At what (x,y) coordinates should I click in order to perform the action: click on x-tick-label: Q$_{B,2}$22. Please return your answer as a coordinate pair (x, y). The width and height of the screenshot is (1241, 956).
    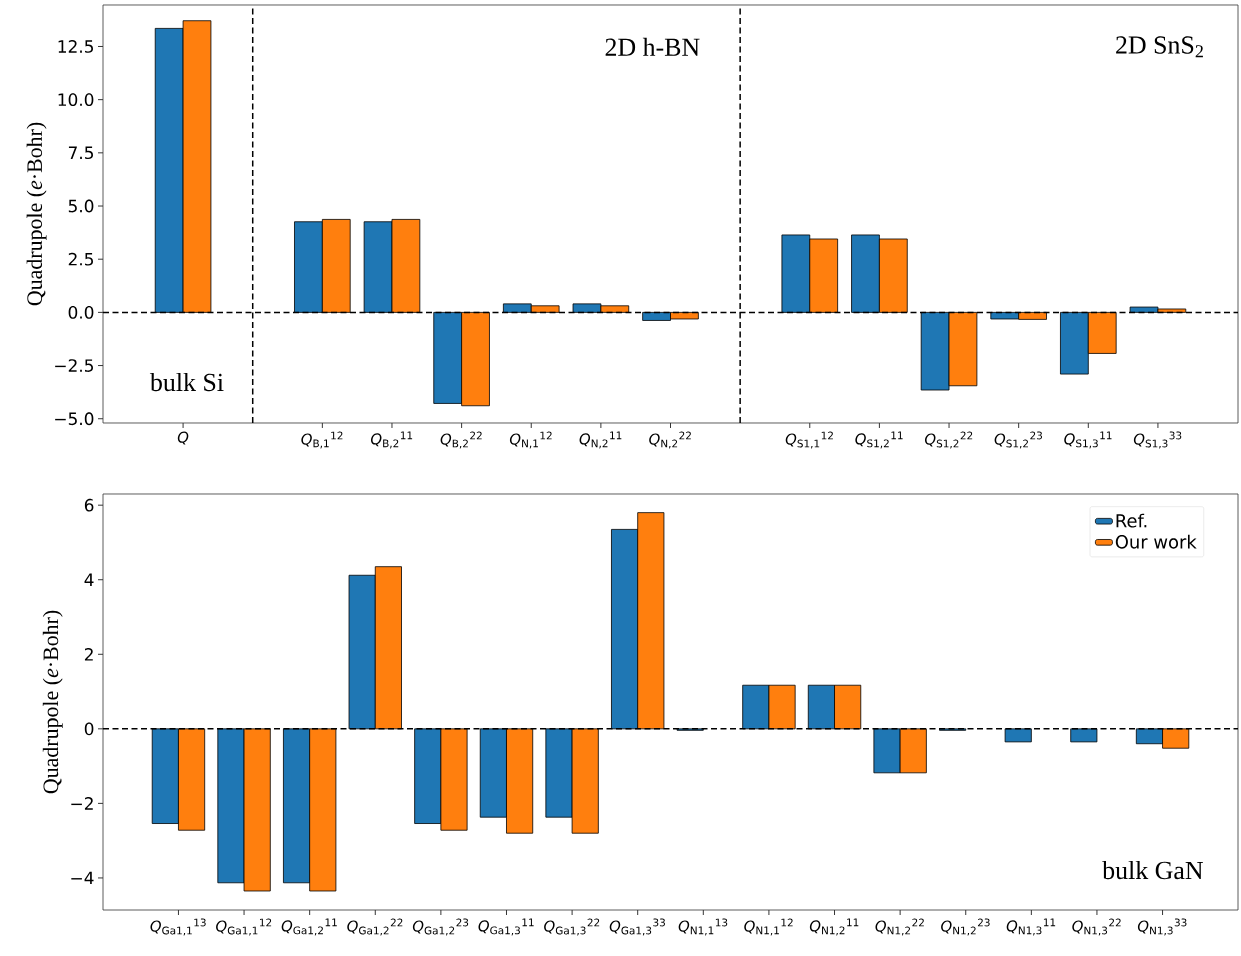
    Looking at the image, I should click on (461, 440).